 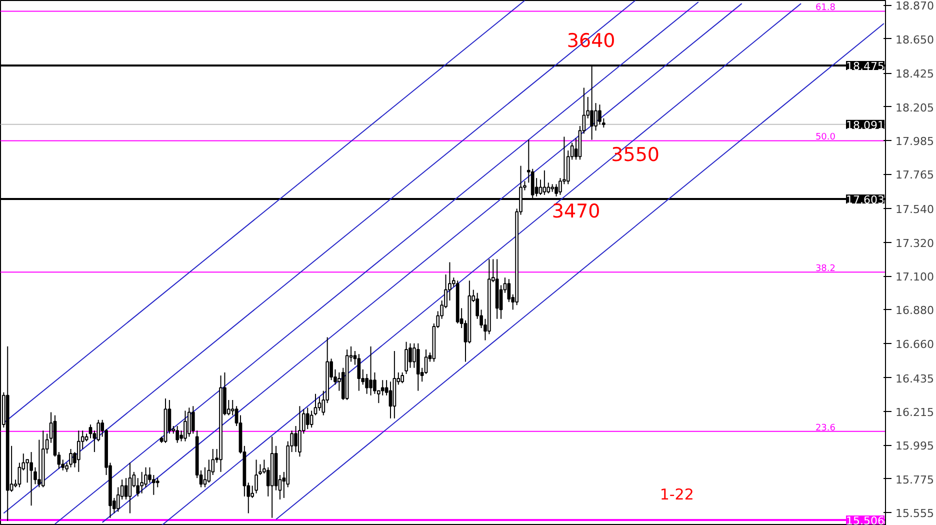 What do you see at coordinates (825, 137) in the screenshot?
I see `annotation: 50.0` at bounding box center [825, 137].